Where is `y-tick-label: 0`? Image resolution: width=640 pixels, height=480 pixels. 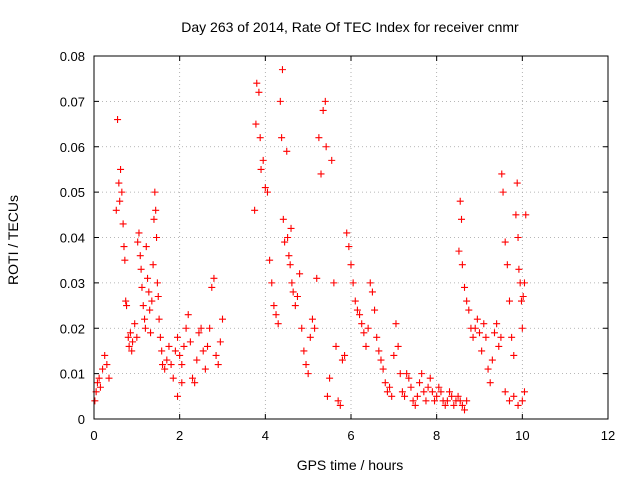 y-tick-label: 0 is located at coordinates (81, 419).